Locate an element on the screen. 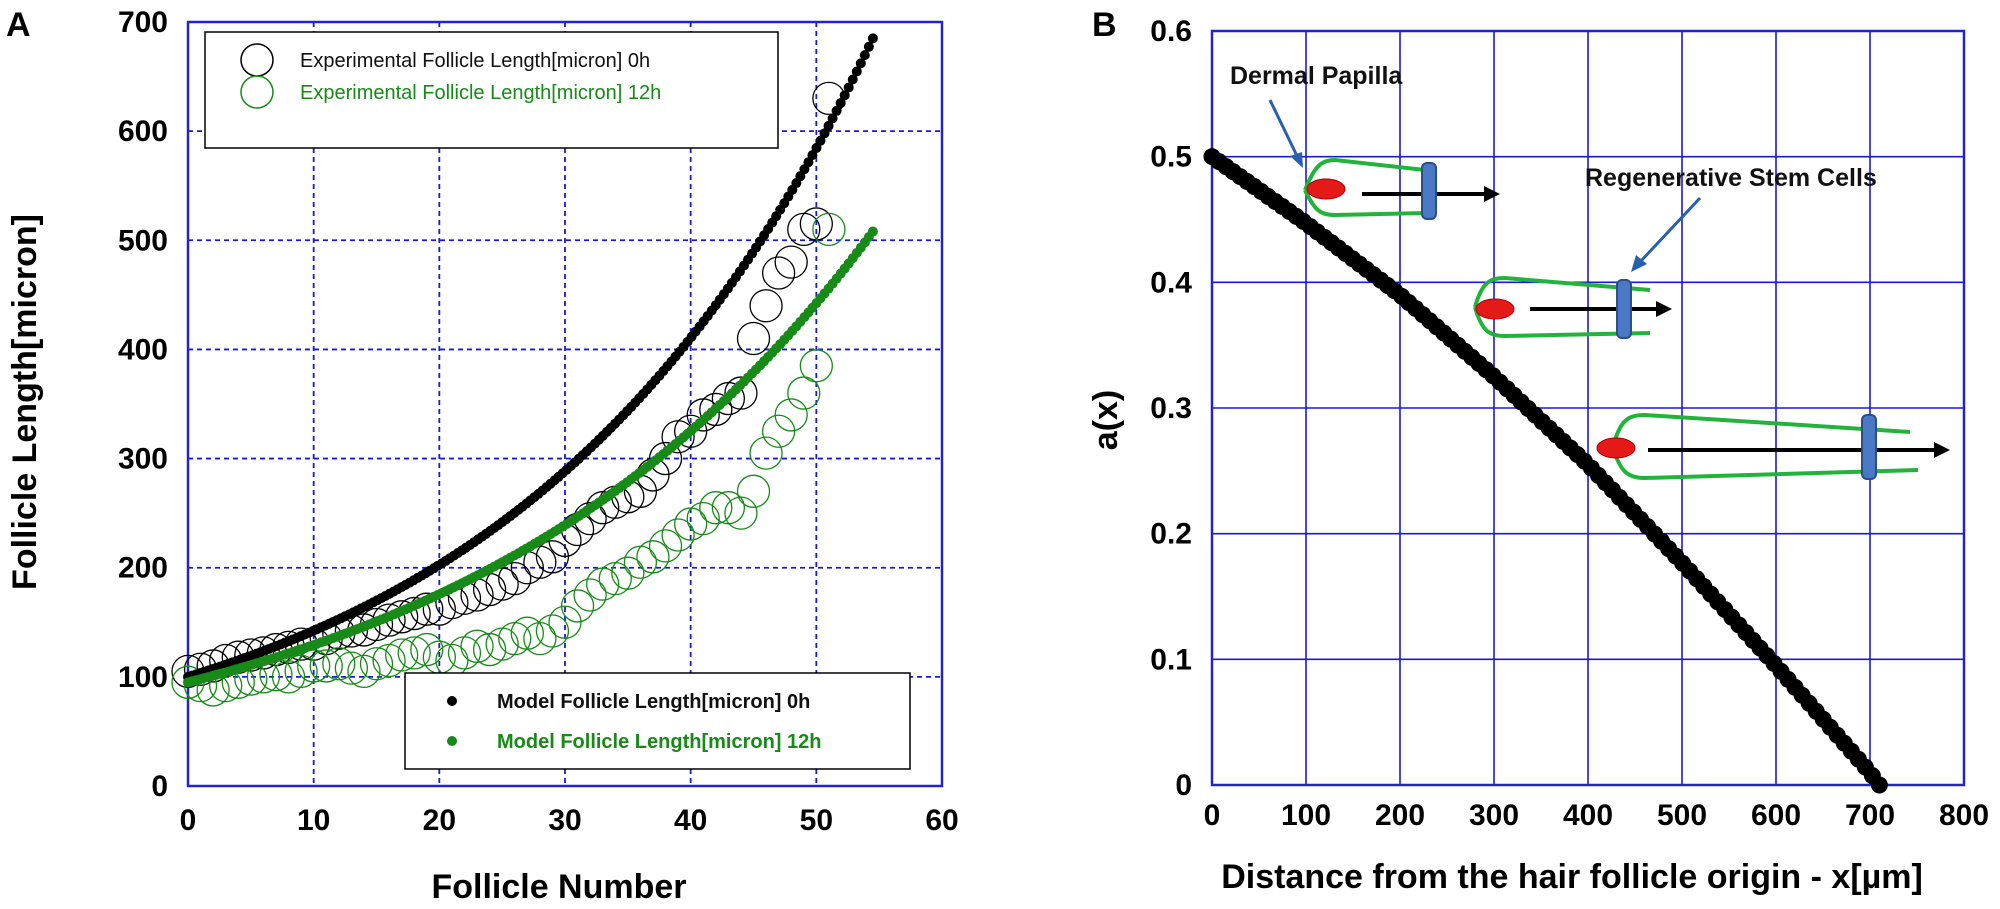  x-tick-label: 100 is located at coordinates (1306, 815).